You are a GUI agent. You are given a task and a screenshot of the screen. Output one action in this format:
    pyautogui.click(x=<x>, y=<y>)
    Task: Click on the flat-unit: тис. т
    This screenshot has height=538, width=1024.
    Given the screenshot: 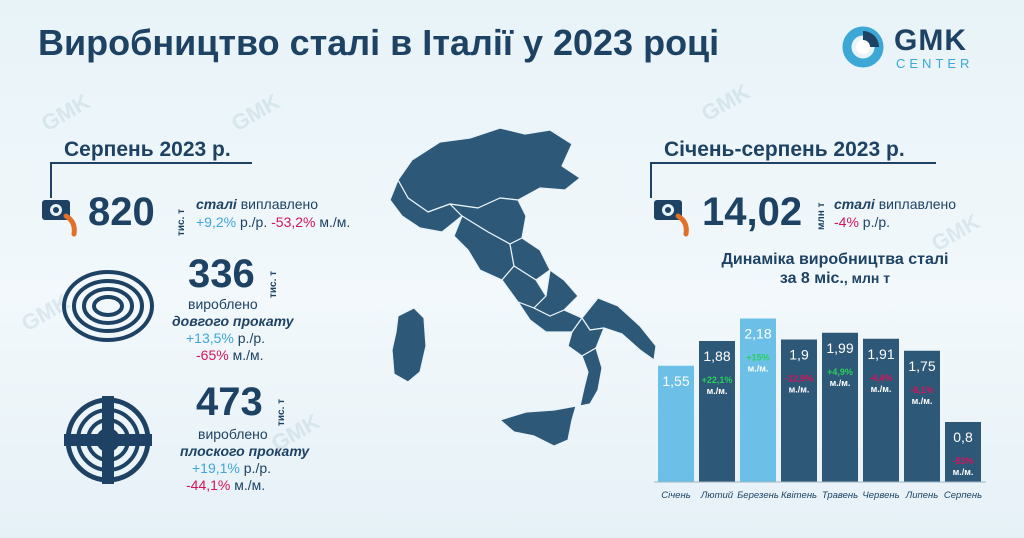 What is the action you would take?
    pyautogui.click(x=281, y=412)
    